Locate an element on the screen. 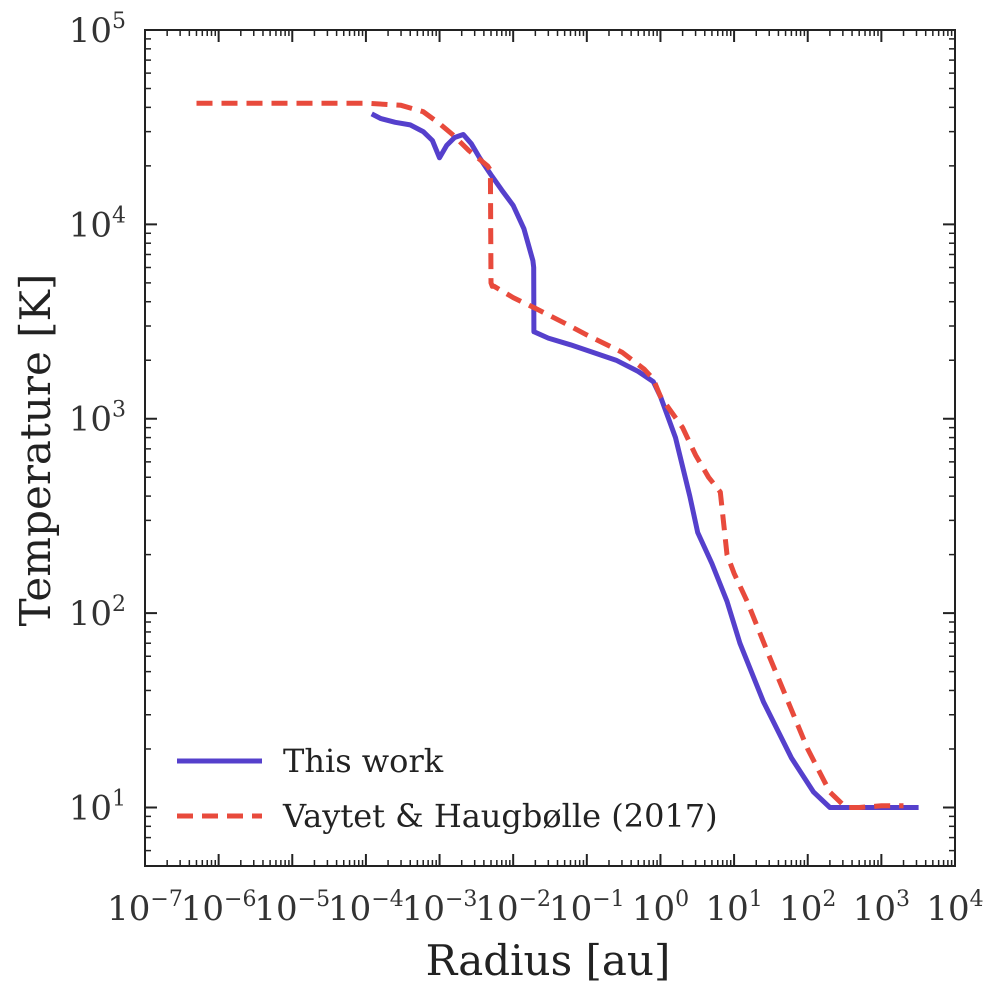 The height and width of the screenshot is (998, 996). x-tick-label: 10⁴ is located at coordinates (954, 908).